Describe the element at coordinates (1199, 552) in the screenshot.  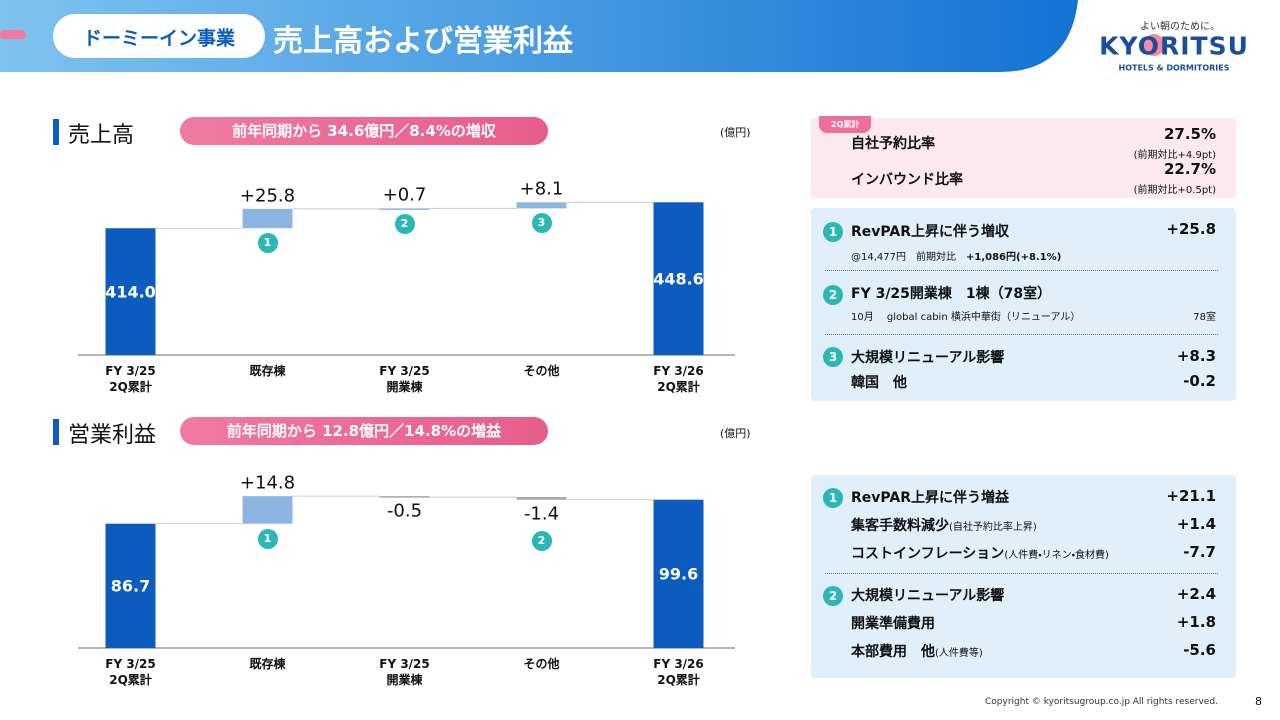
I see `item-row-value: -7.7` at that location.